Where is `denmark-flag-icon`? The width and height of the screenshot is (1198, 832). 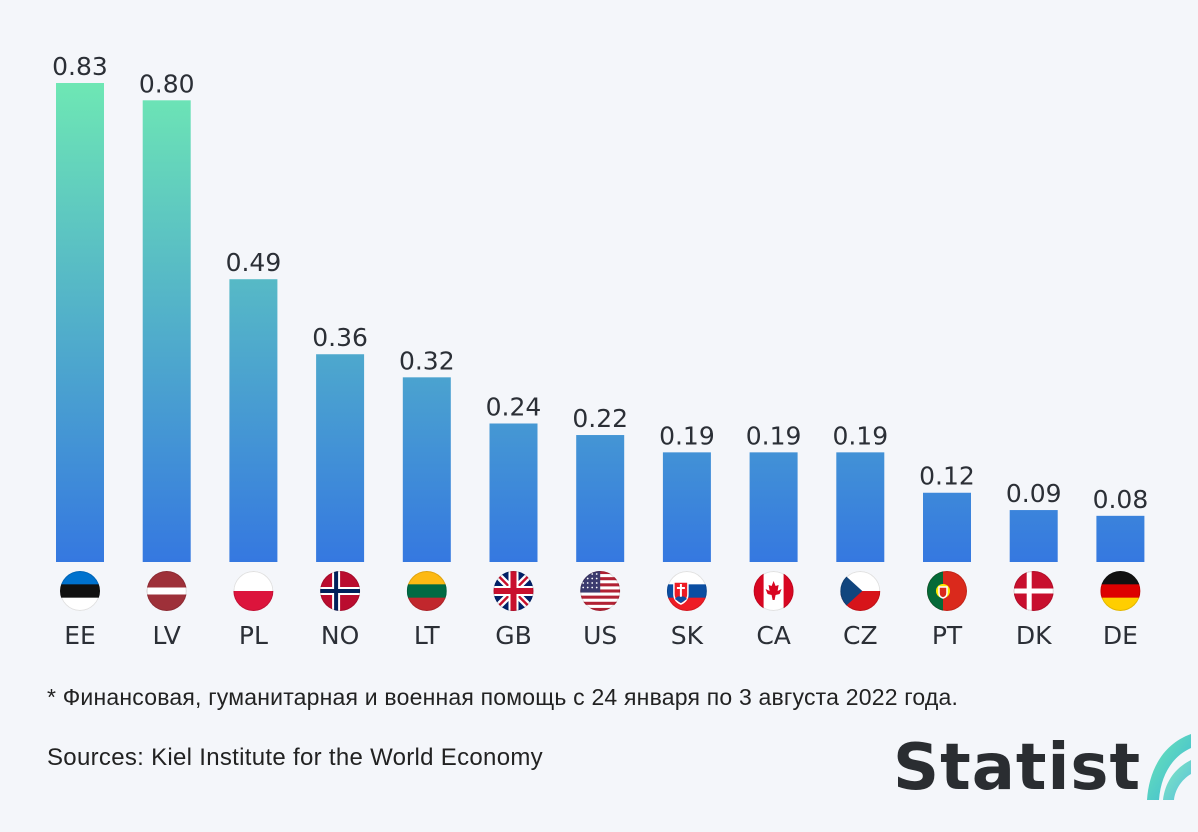 denmark-flag-icon is located at coordinates (1033, 591).